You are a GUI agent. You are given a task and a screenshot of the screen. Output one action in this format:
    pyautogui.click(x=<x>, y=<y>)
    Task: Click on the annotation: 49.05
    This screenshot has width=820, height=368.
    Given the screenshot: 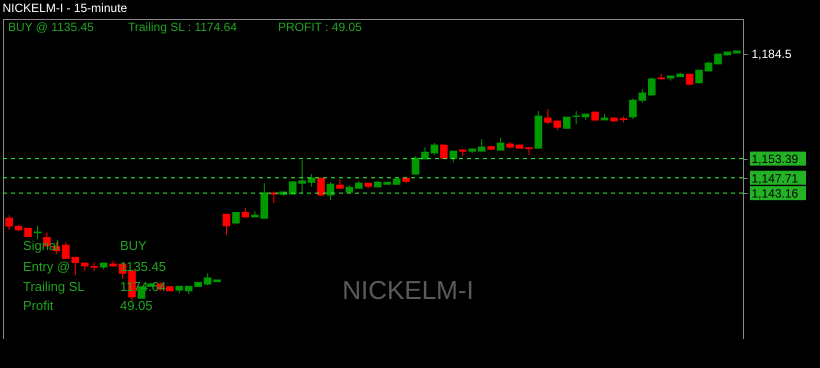 What is the action you would take?
    pyautogui.click(x=136, y=305)
    